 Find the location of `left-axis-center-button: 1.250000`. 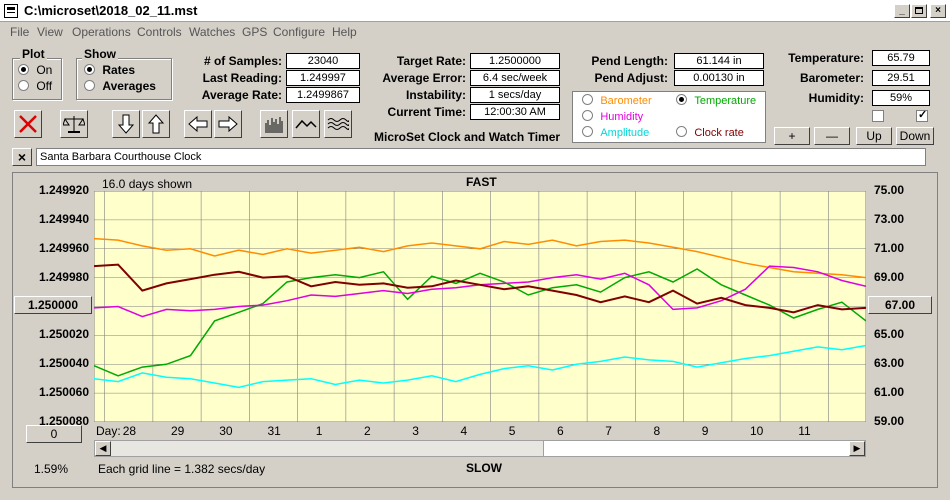

left-axis-center-button: 1.250000 is located at coordinates (53, 305).